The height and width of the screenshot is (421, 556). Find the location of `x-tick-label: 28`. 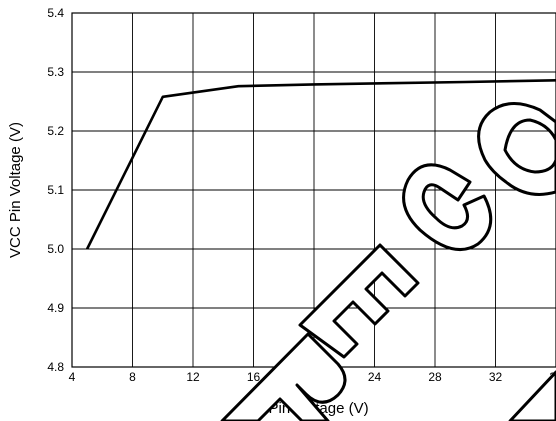

x-tick-label: 28 is located at coordinates (435, 377).